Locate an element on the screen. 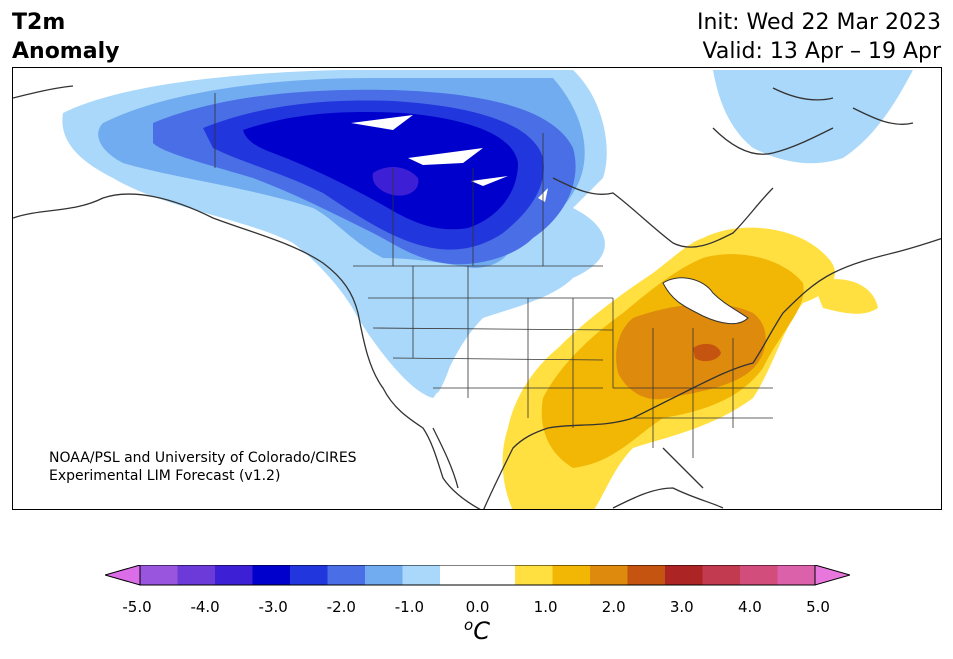 This screenshot has height=659, width=953. colorbar-tick-label: 1.0 is located at coordinates (545, 607).